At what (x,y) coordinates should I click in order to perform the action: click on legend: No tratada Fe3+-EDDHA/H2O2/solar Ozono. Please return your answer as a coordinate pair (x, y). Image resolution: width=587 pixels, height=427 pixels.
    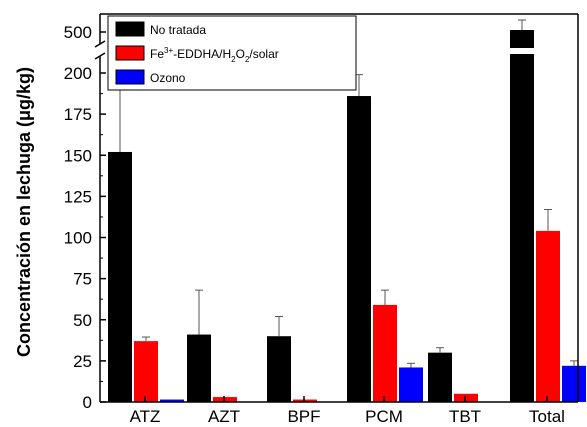
    Looking at the image, I should click on (232, 53).